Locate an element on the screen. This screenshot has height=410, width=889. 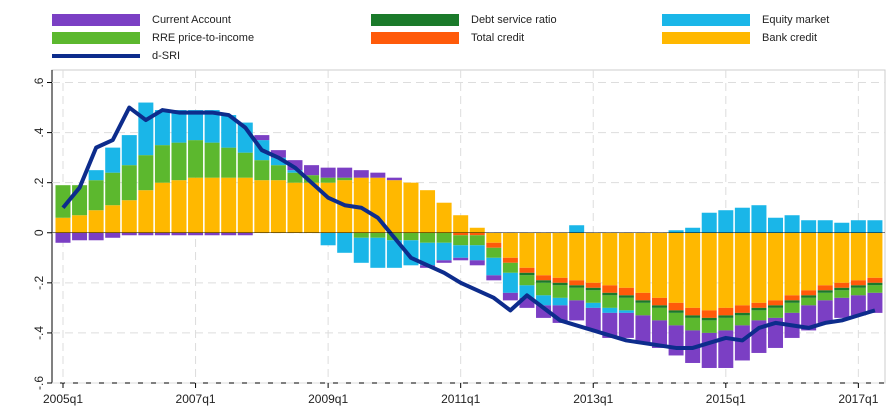
legend-label: Current Account is located at coordinates (191, 20).